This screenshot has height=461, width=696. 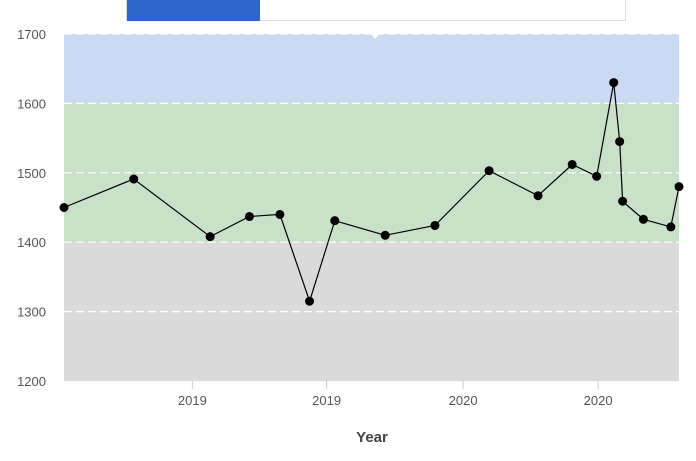 I want to click on y-tick-label: 1200, so click(x=31, y=381).